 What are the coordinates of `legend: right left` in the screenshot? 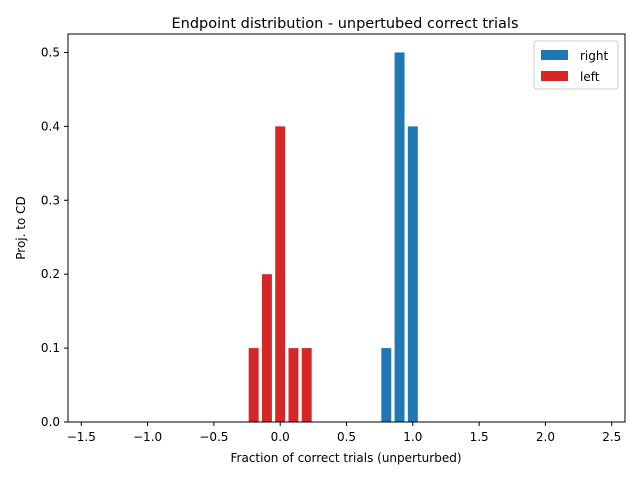 It's located at (576, 65).